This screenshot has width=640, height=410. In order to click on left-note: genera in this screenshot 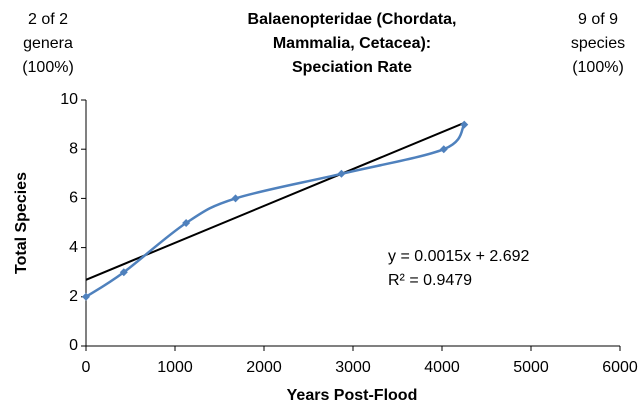, I will do `click(48, 43)`.